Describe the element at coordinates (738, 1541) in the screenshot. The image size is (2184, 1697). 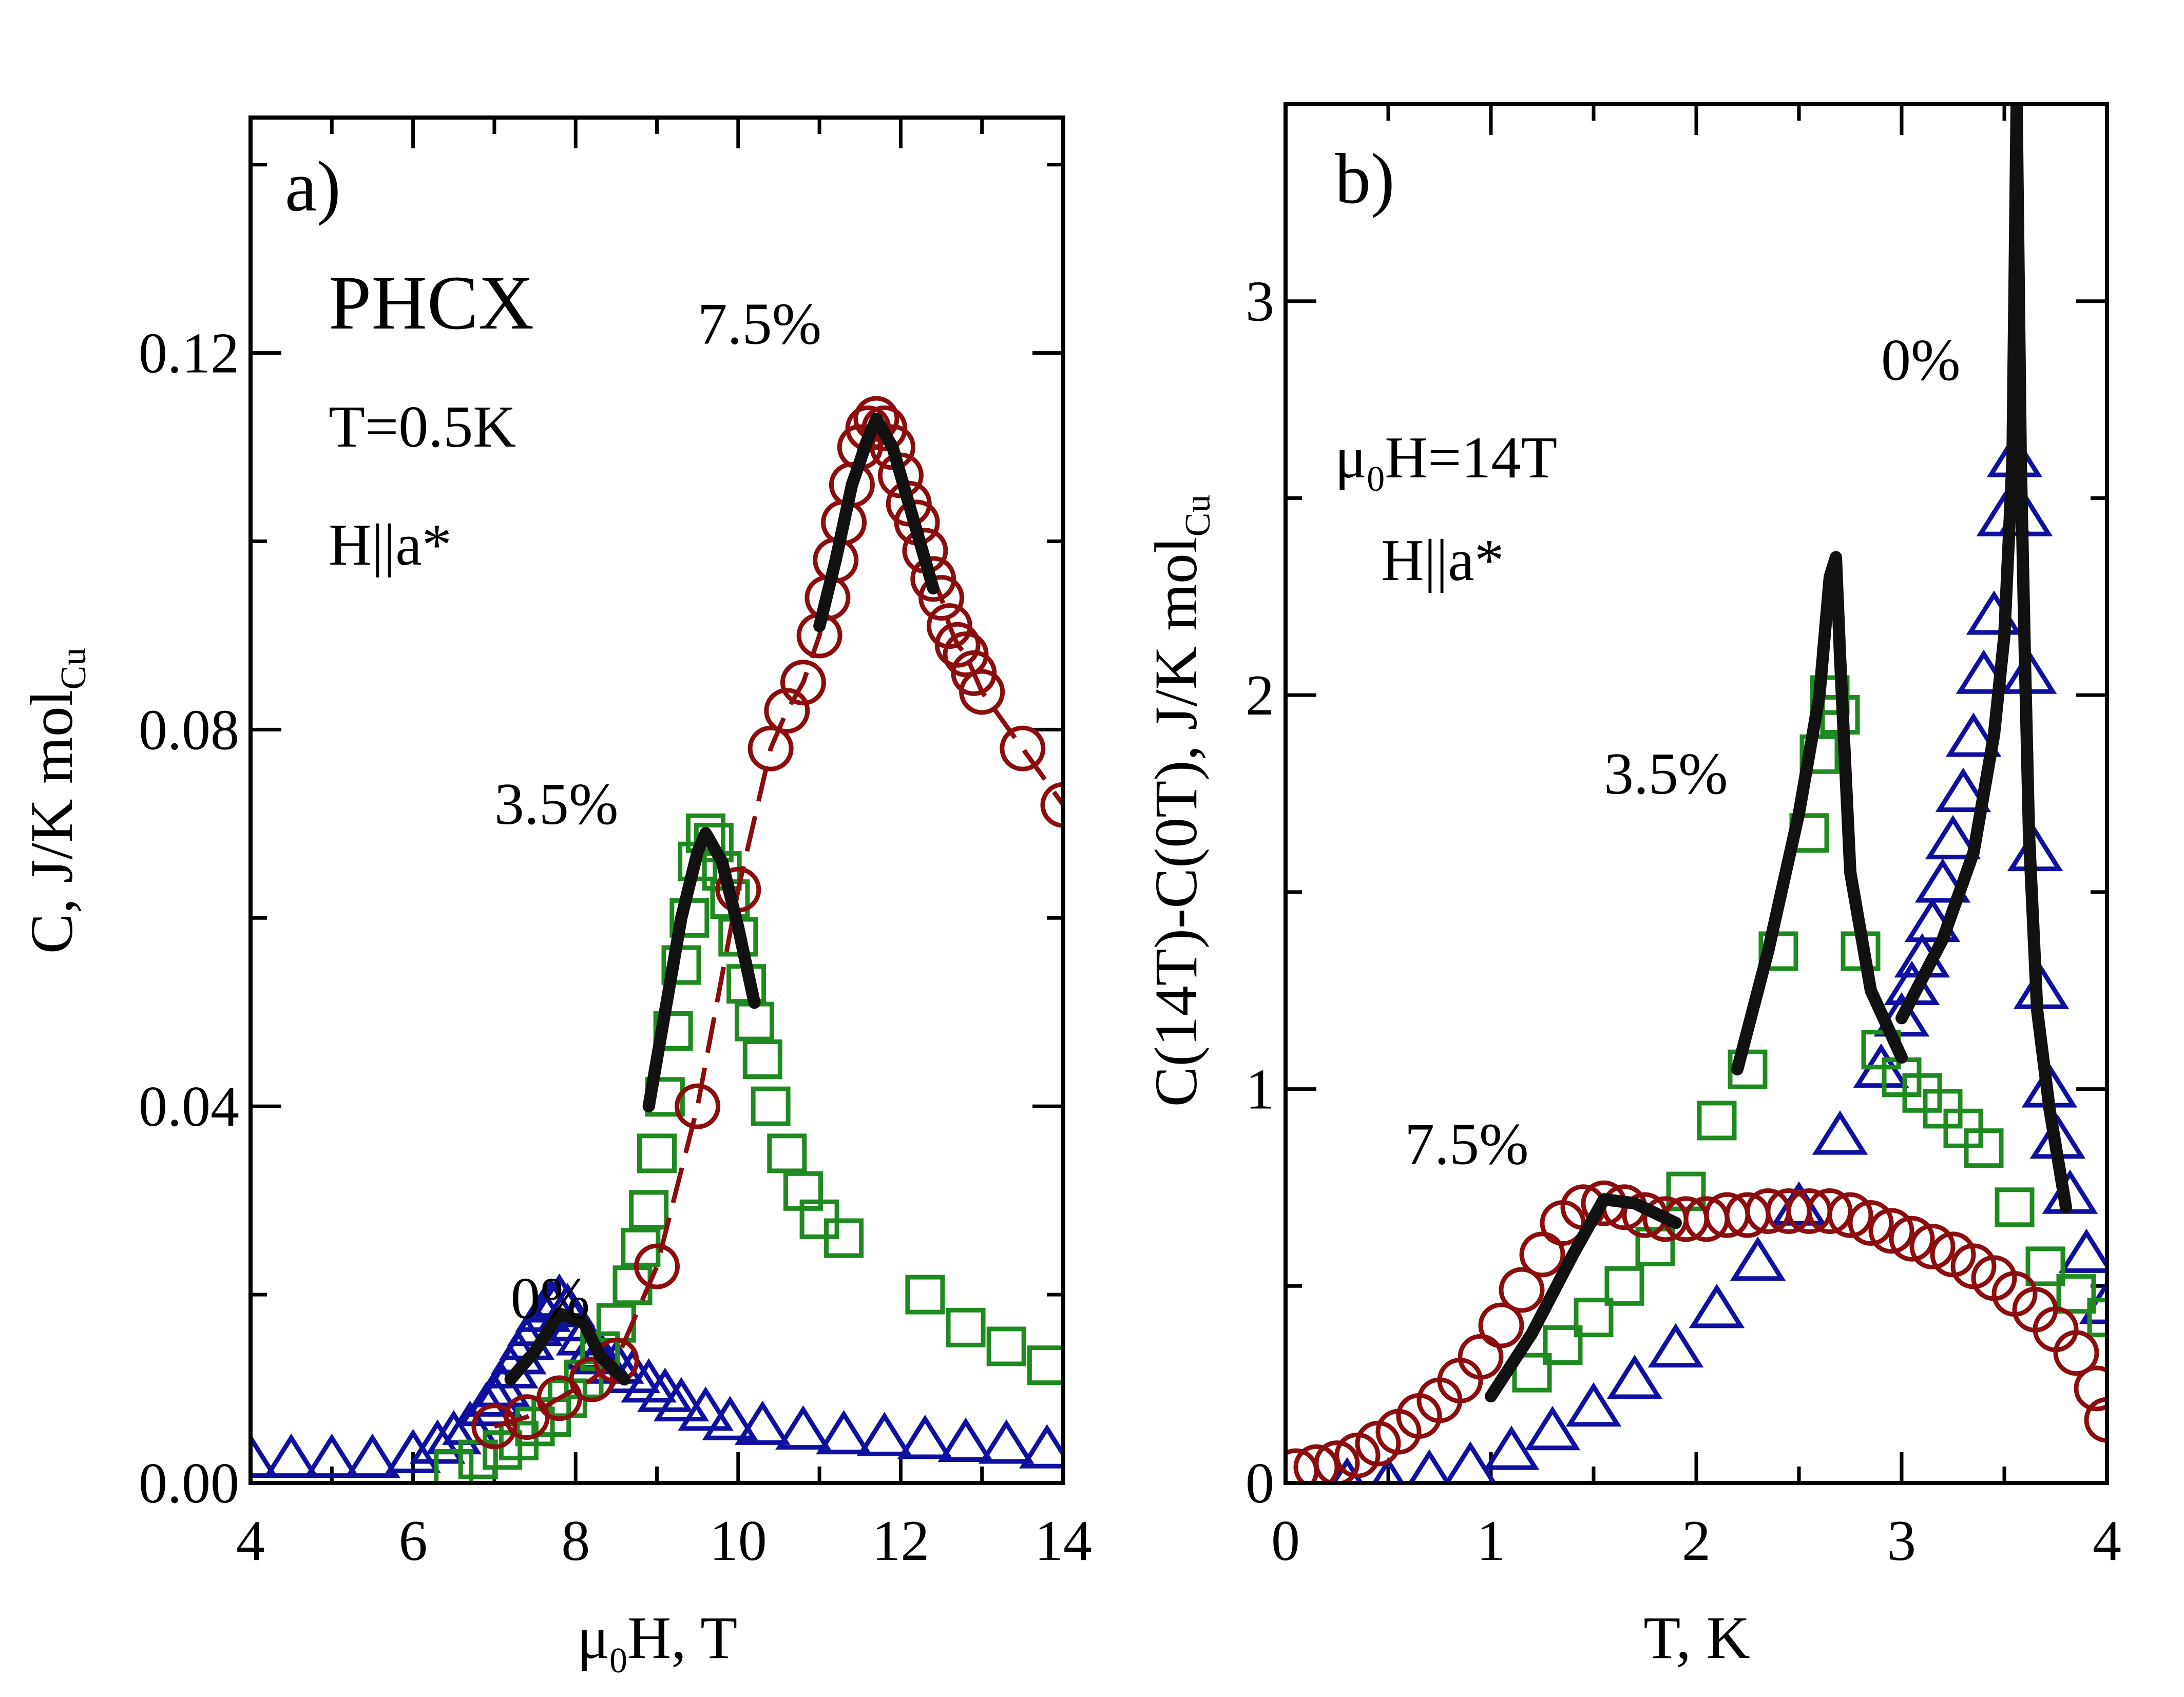
I see `panel-a-xtick-label: 10` at that location.